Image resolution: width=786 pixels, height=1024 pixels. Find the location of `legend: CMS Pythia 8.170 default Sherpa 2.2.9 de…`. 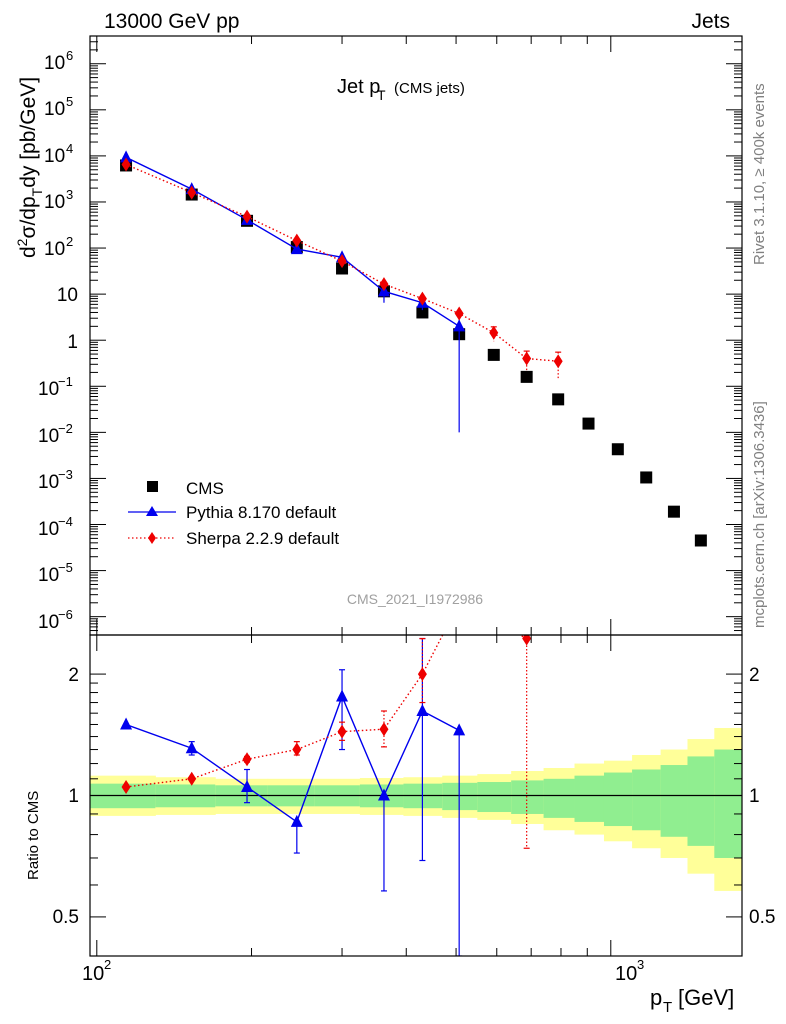

legend: CMS Pythia 8.170 default Sherpa 2.2.9 de… is located at coordinates (233, 513).